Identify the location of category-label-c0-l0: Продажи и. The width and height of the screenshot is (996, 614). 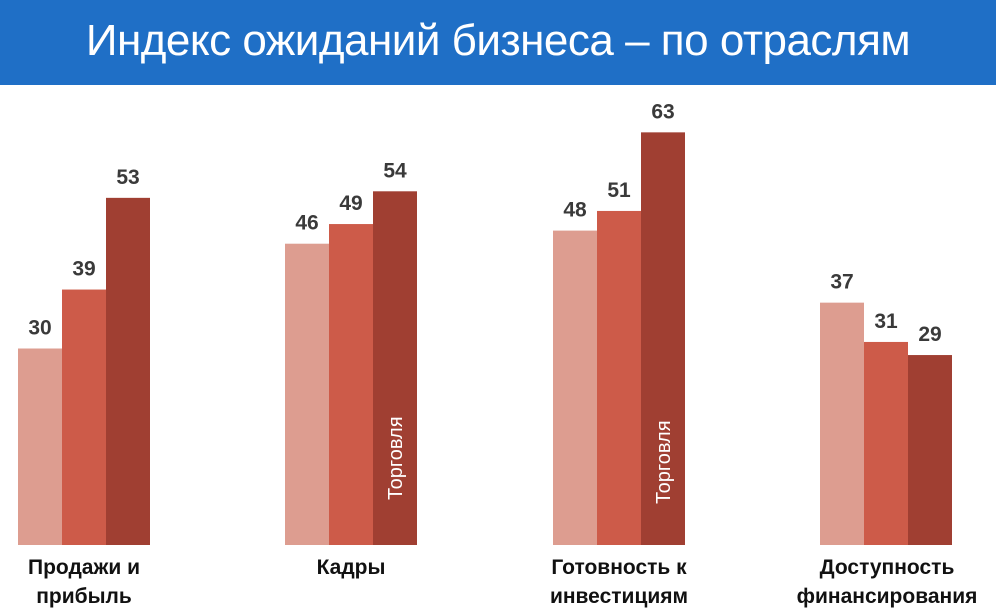
(84, 567).